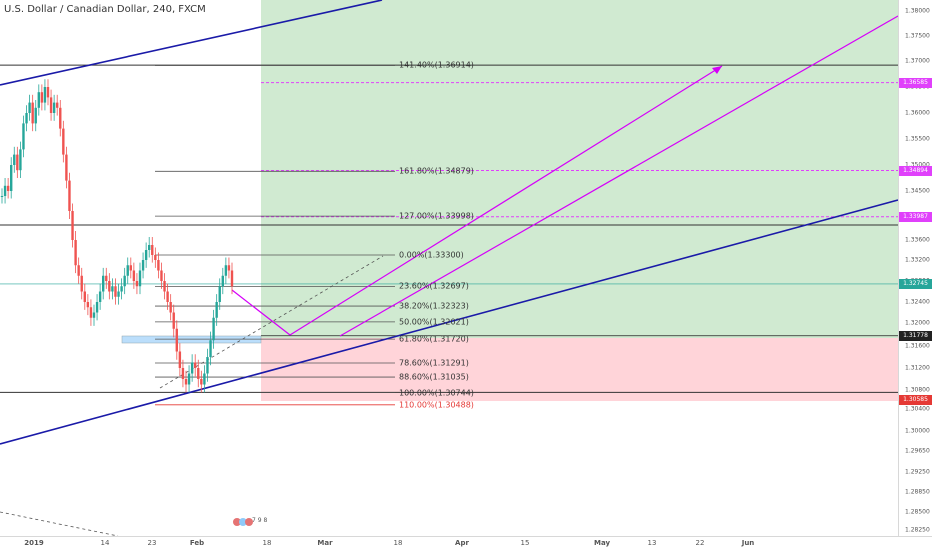 The width and height of the screenshot is (932, 551). Describe the element at coordinates (434, 339) in the screenshot. I see `fib-level-label: 61.80%(1.31720)` at that location.